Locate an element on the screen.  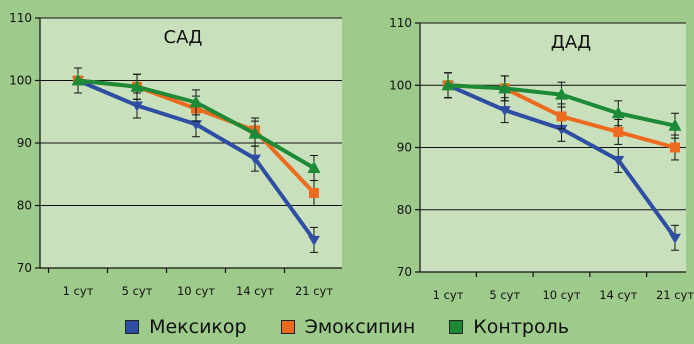
legend-item-meksikor: Мексикор is located at coordinates (186, 327).